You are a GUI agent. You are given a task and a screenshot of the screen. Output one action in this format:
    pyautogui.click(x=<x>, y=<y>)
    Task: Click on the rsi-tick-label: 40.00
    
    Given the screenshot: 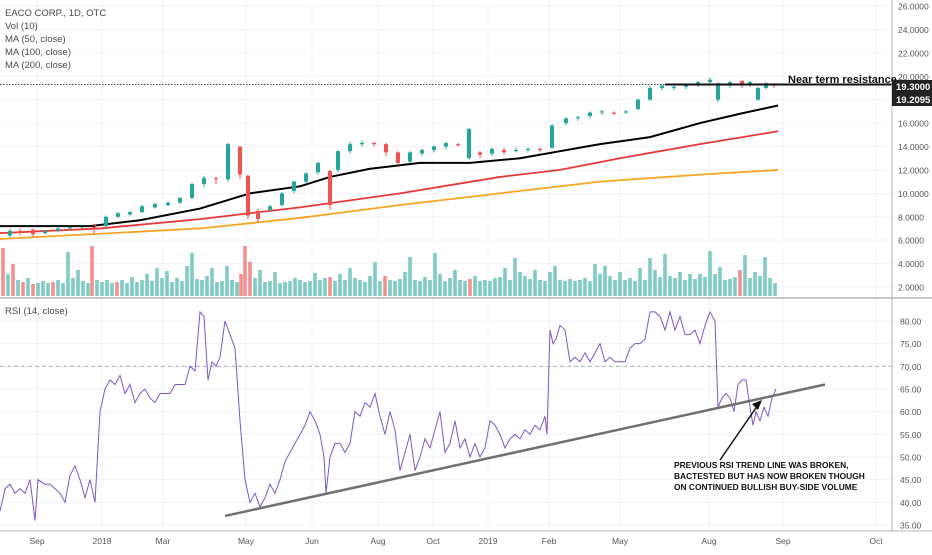 What is the action you would take?
    pyautogui.click(x=911, y=503)
    